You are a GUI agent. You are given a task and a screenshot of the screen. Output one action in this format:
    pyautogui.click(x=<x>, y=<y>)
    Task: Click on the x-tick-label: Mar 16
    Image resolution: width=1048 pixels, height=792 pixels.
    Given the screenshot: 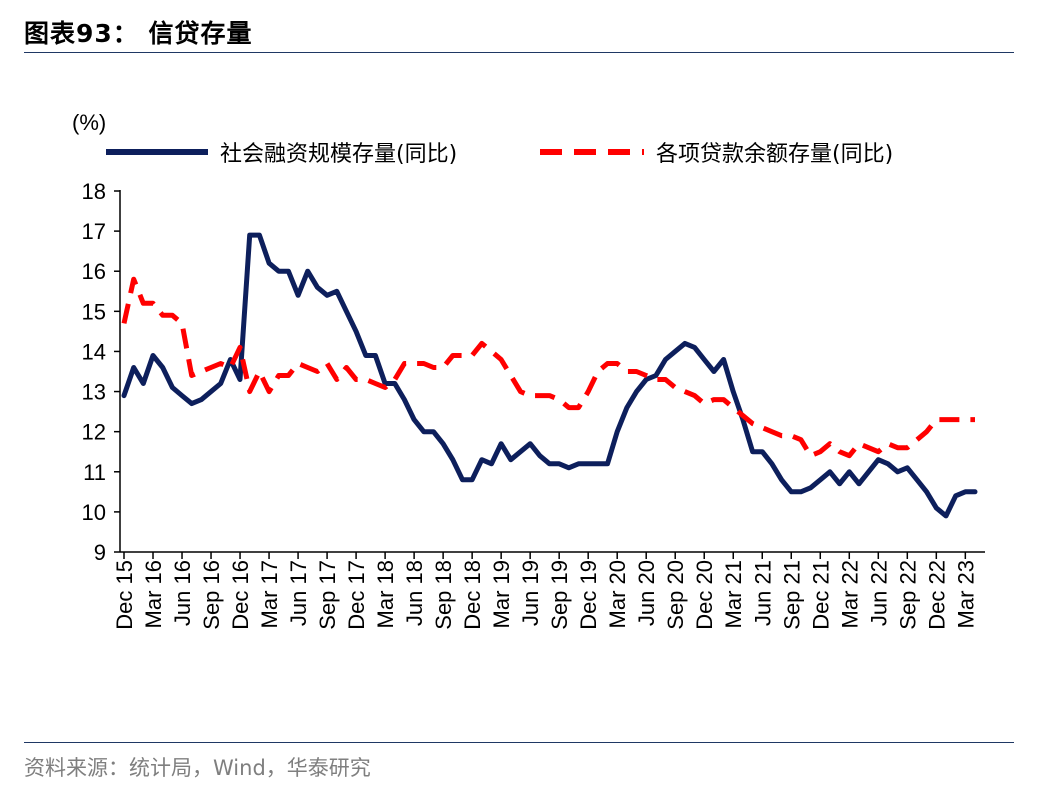 What is the action you would take?
    pyautogui.click(x=153, y=594)
    